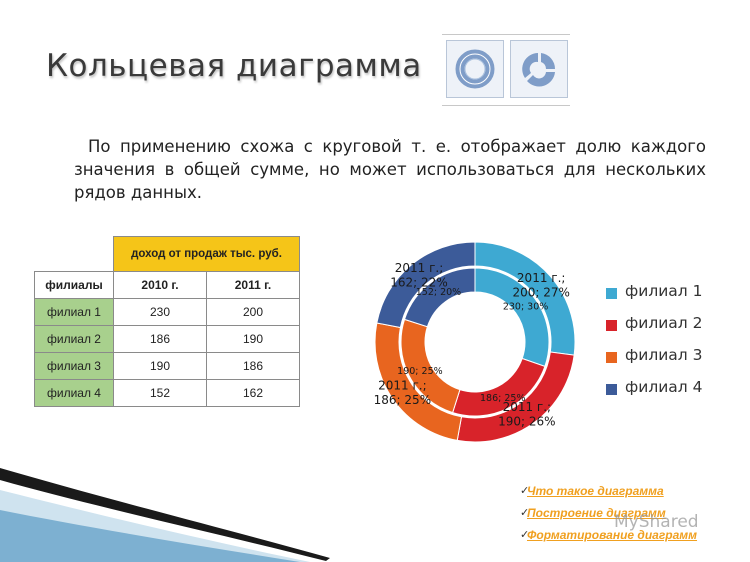 The height and width of the screenshot is (562, 750). What do you see at coordinates (664, 323) in the screenshot?
I see `legend-label: филиал 2` at bounding box center [664, 323].